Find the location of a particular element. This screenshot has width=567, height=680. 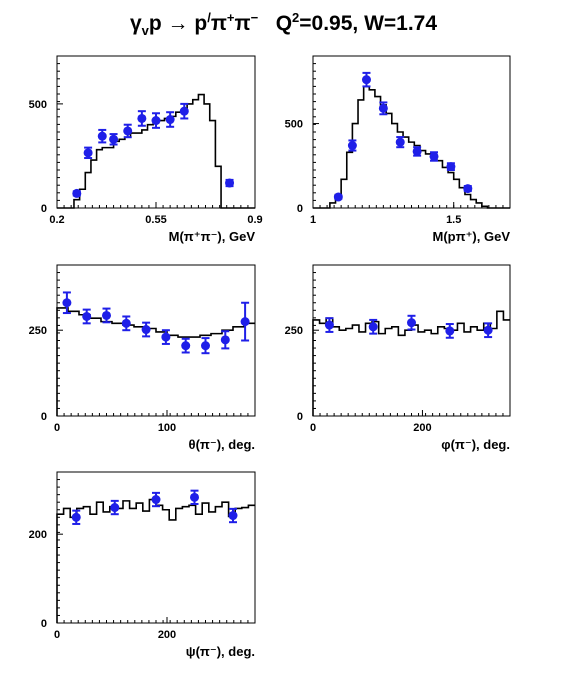

final-proton: p is located at coordinates (201, 23).